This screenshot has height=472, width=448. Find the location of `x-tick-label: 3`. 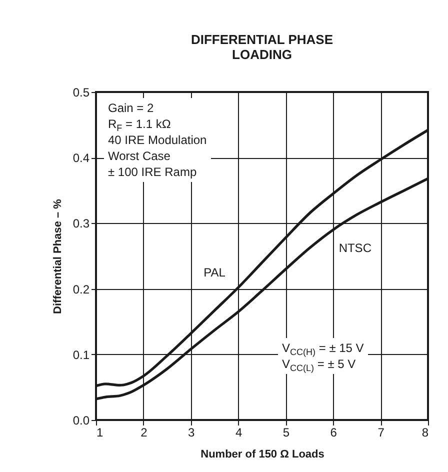

x-tick-label: 3 is located at coordinates (192, 433).